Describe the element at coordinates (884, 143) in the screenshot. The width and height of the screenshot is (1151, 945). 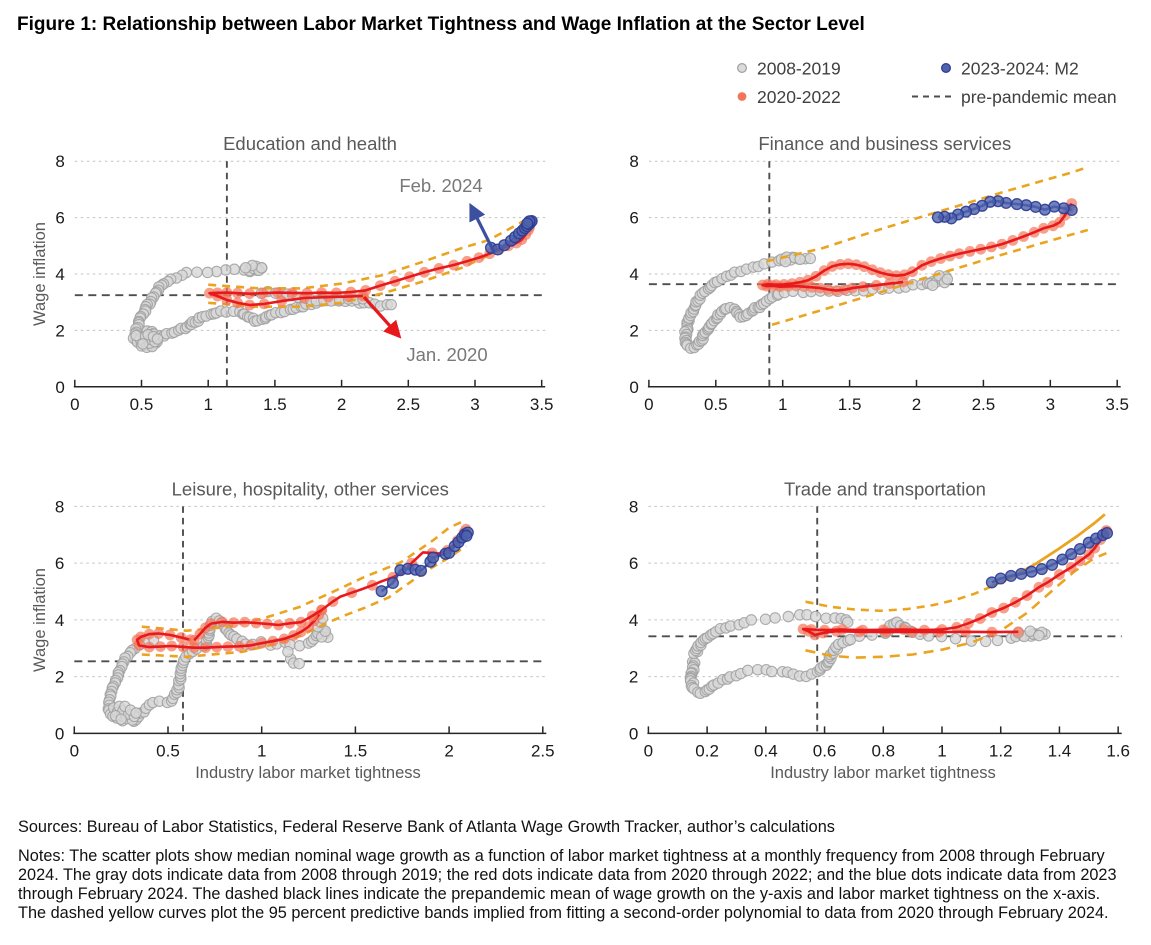
I see `svg-text: Finance and business services` at that location.